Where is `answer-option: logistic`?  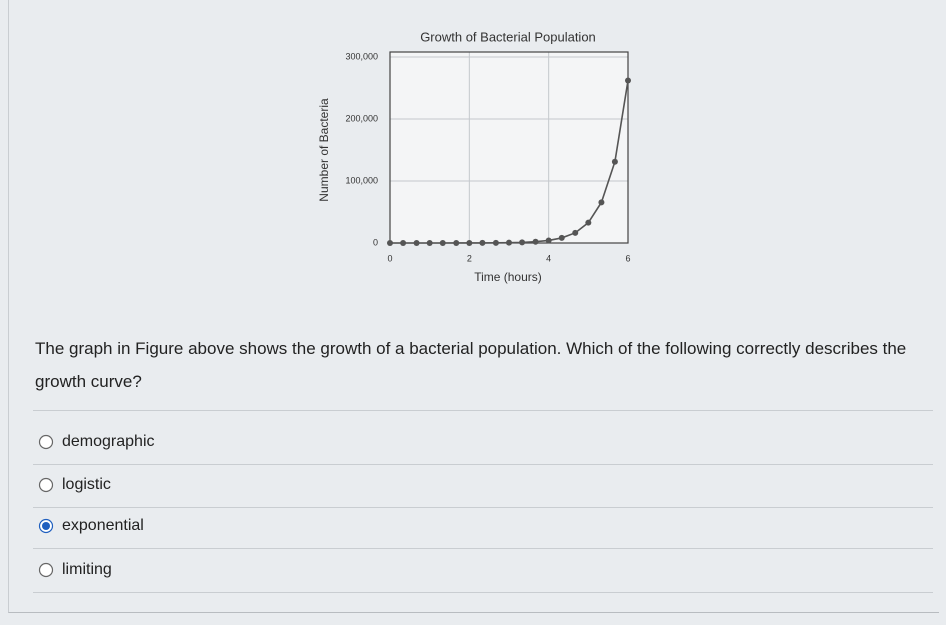 answer-option: logistic is located at coordinates (74, 485).